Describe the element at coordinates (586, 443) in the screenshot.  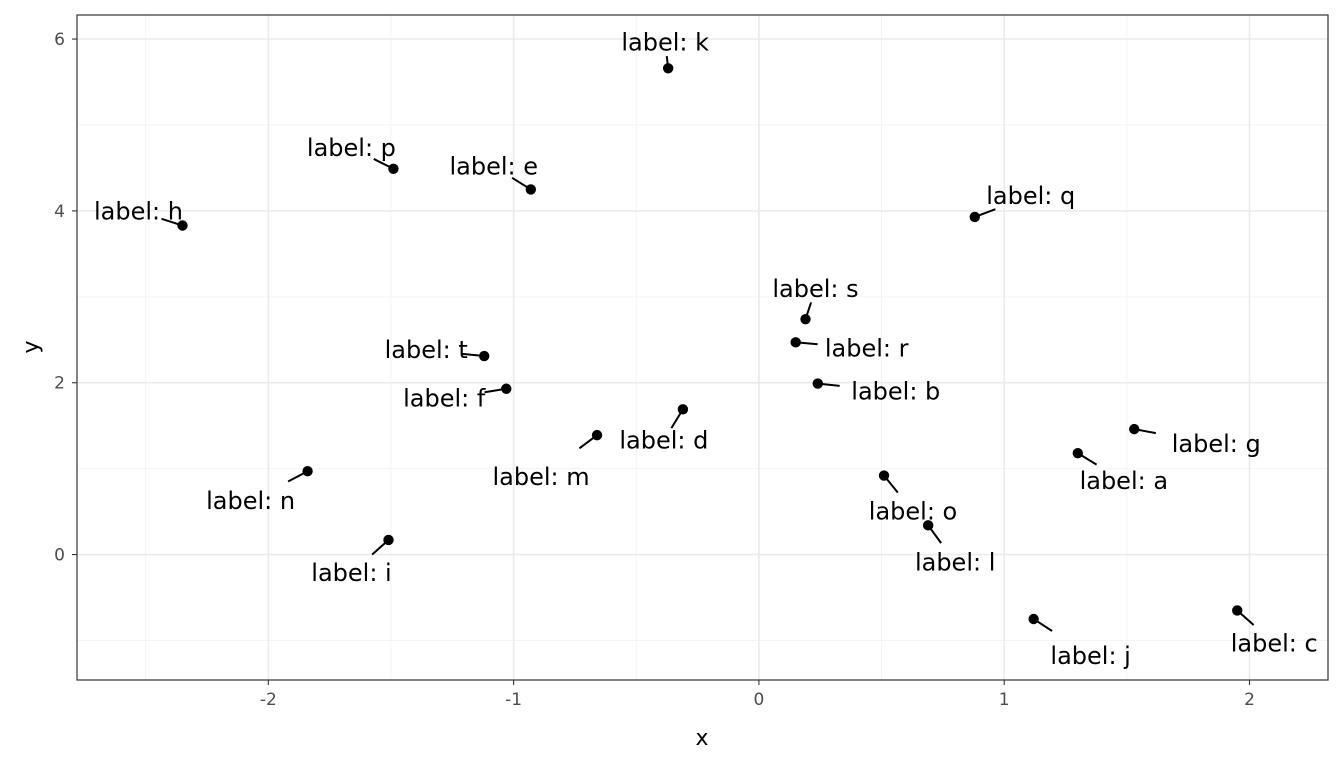
I see `label-leader-m` at that location.